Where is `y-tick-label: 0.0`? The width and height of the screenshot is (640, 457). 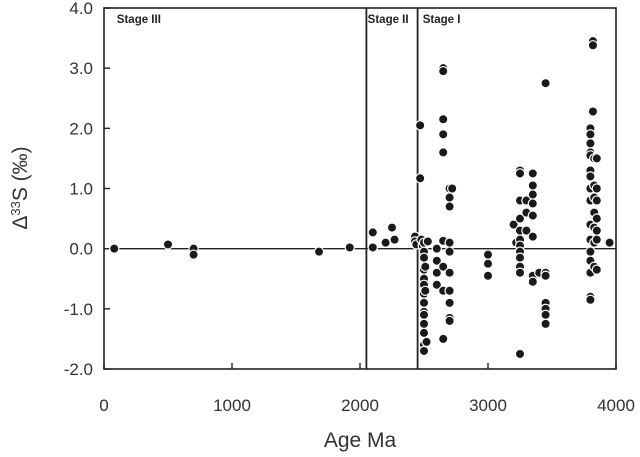
y-tick-label: 0.0 is located at coordinates (81, 249).